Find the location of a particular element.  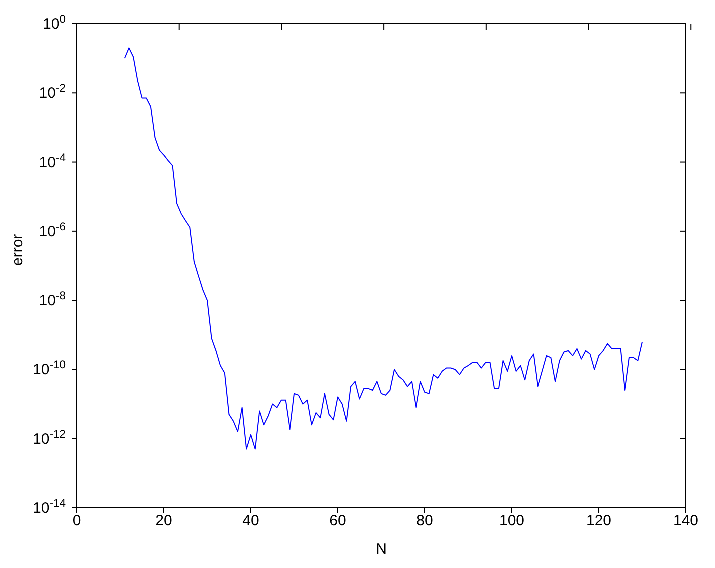

x-tick-label: 80 is located at coordinates (425, 521).